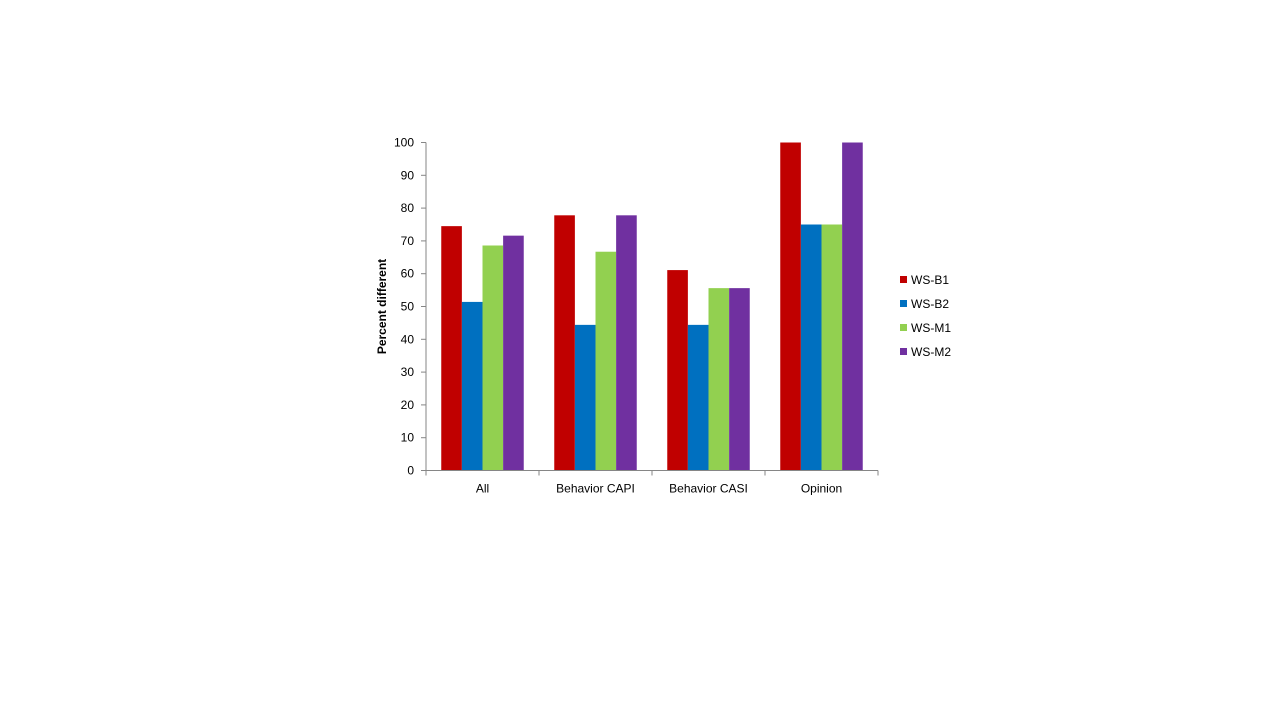 The height and width of the screenshot is (720, 1280). I want to click on bar-ws-b2-behavior-casi, so click(698, 397).